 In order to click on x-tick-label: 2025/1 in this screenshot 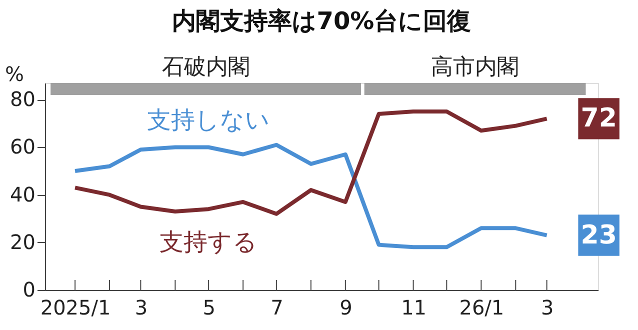, I will do `click(75, 308)`.